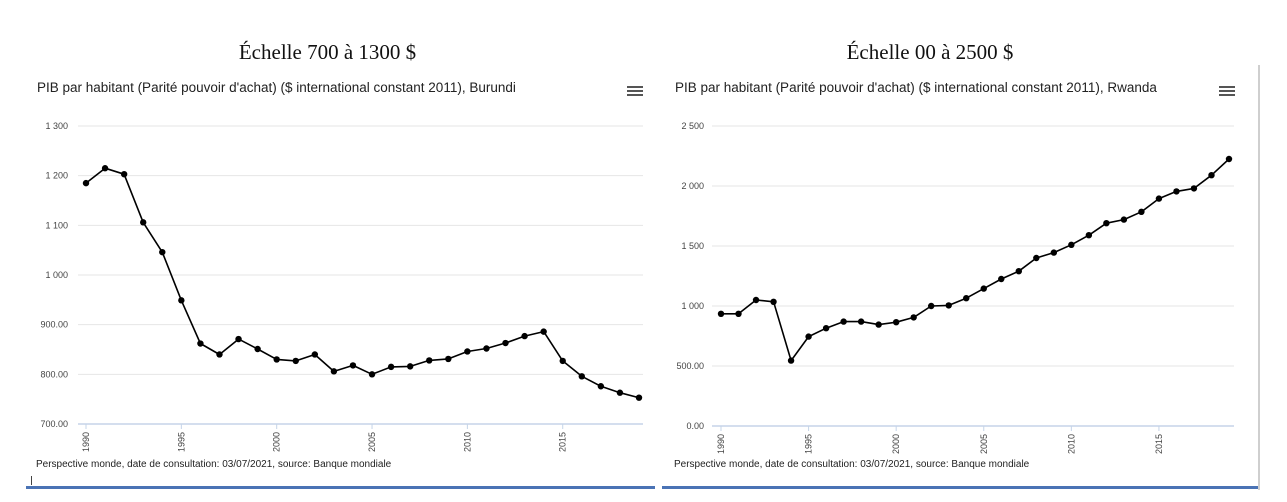 The height and width of the screenshot is (502, 1287). What do you see at coordinates (56, 225) in the screenshot?
I see `y-tick-label: 1 100` at bounding box center [56, 225].